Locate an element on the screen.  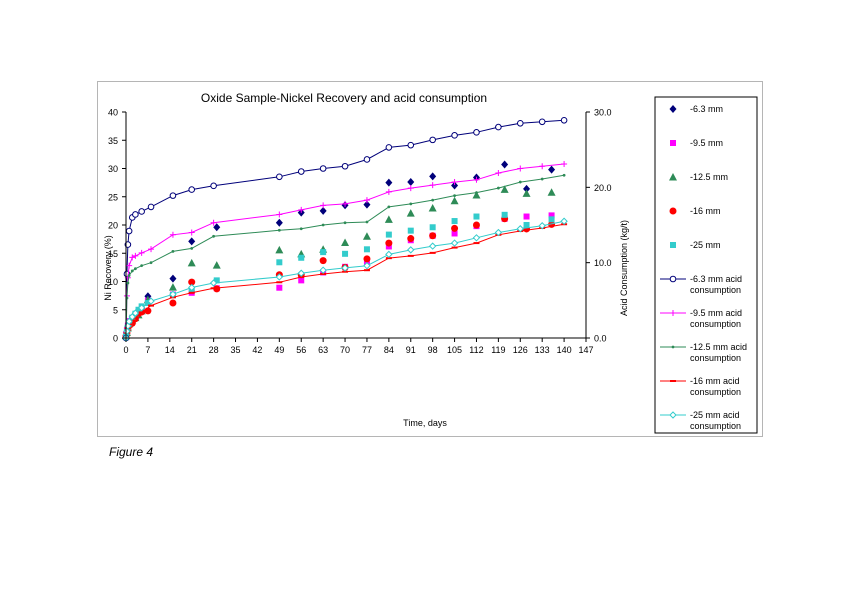
legend-label: -6.3 mm acid is located at coordinates (716, 279).